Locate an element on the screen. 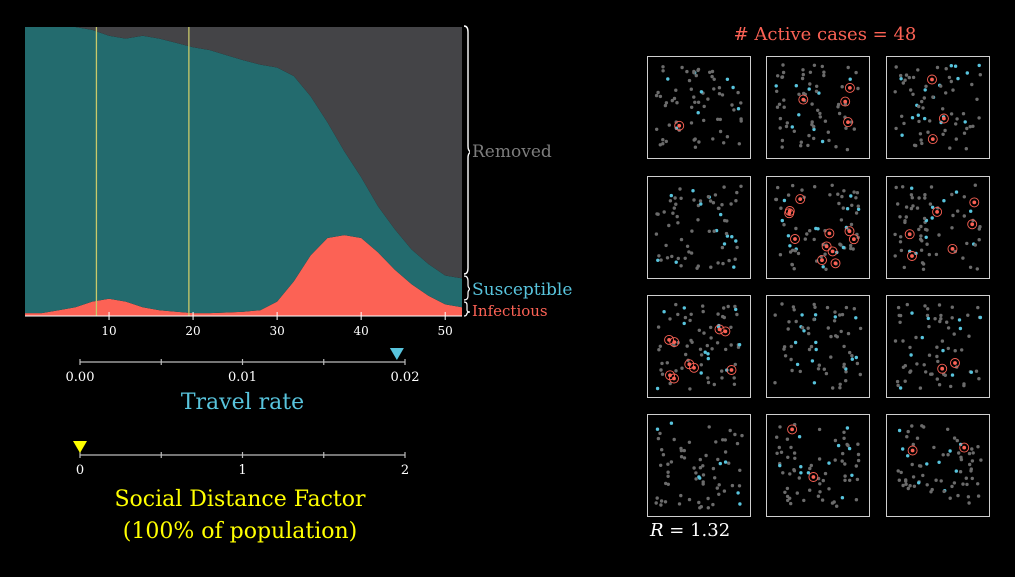 The image size is (1015, 577). slider-tick-label: 1 is located at coordinates (242, 470).